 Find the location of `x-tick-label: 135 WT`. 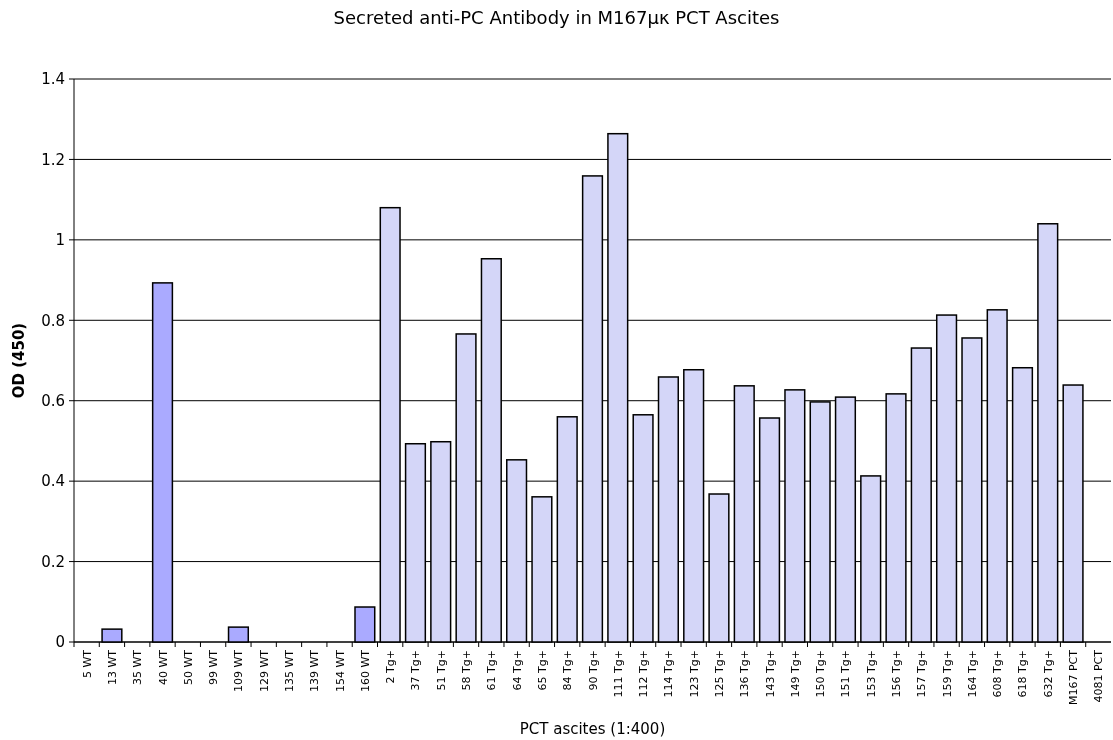

x-tick-label: 135 WT is located at coordinates (289, 671).